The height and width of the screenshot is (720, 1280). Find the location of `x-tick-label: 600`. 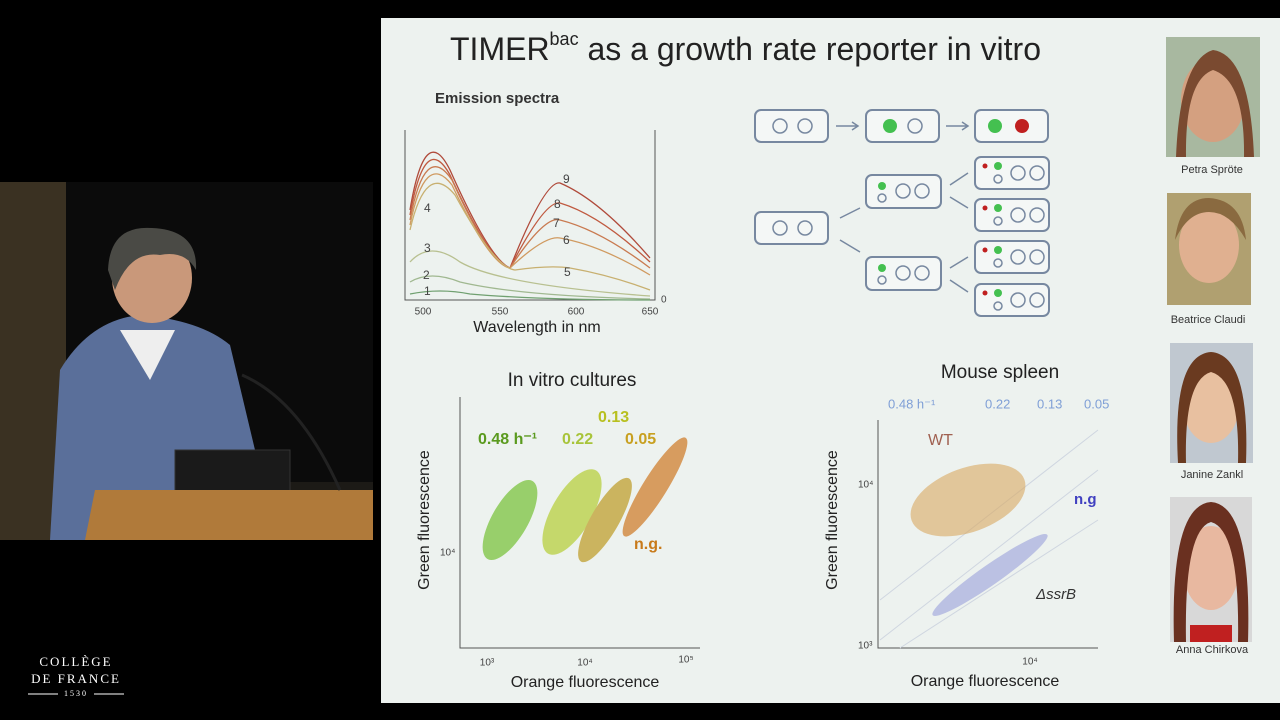

x-tick-label: 600 is located at coordinates (576, 312).